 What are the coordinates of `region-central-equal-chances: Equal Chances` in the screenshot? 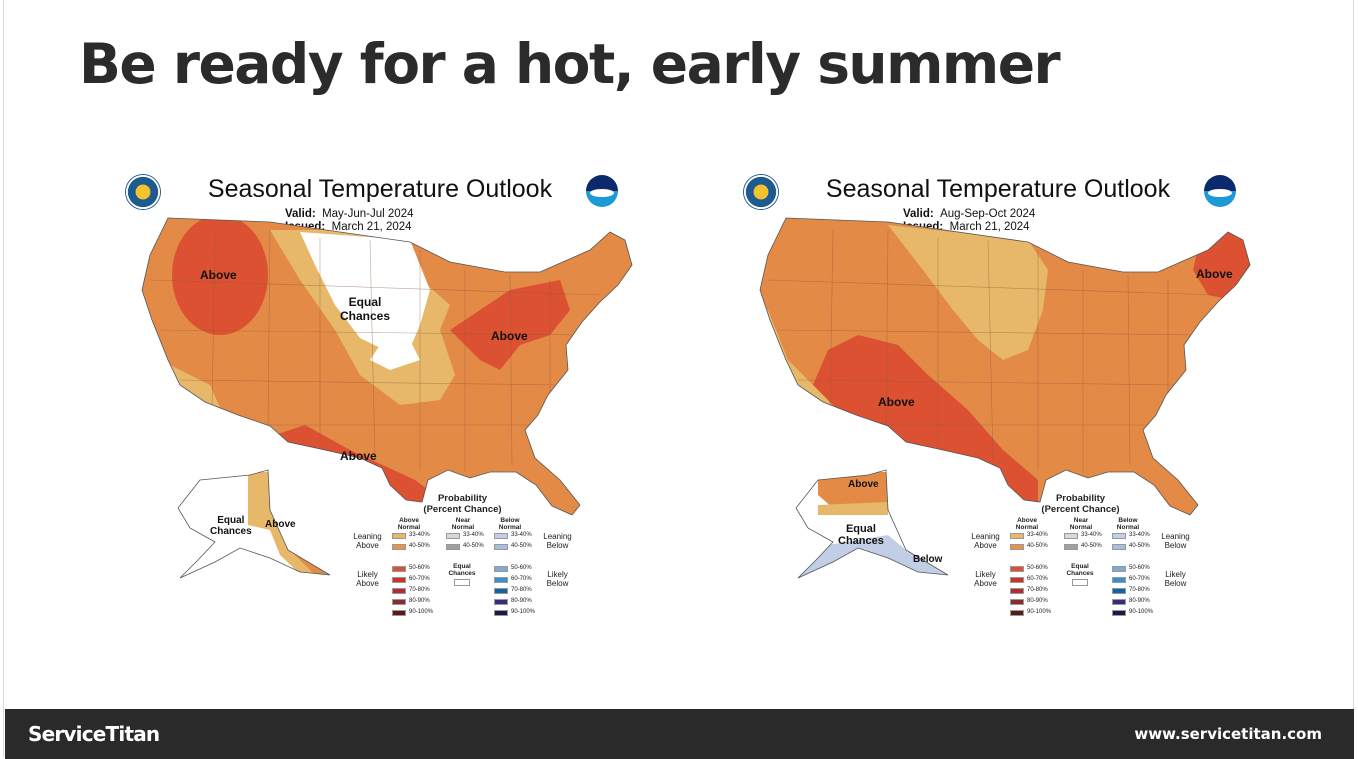 It's located at (365, 309).